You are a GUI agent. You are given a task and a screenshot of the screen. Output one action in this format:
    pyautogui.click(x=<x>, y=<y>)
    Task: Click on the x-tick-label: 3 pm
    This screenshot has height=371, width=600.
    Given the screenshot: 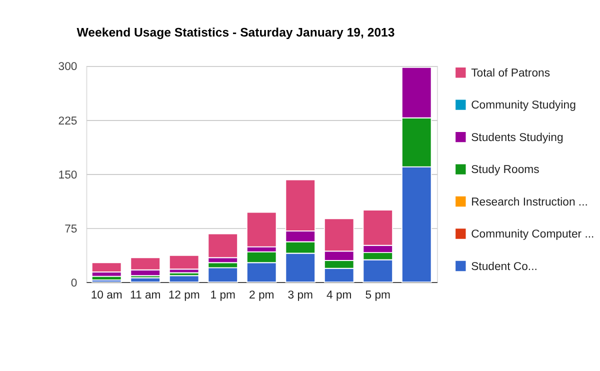 What is the action you would take?
    pyautogui.click(x=300, y=296)
    